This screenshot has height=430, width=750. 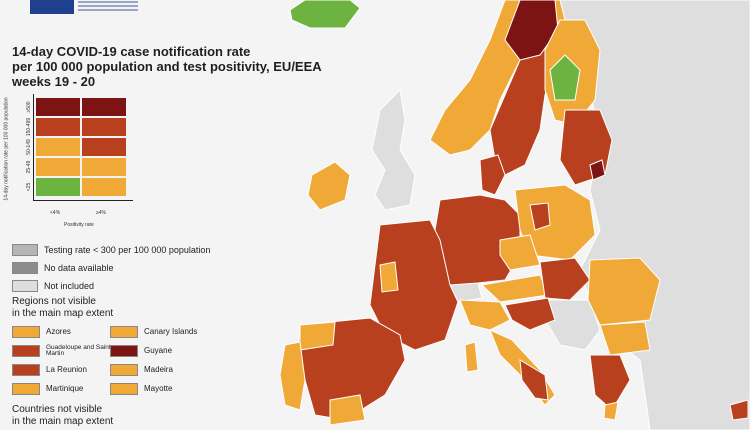 What do you see at coordinates (540, 216) in the screenshot?
I see `poland-red` at bounding box center [540, 216].